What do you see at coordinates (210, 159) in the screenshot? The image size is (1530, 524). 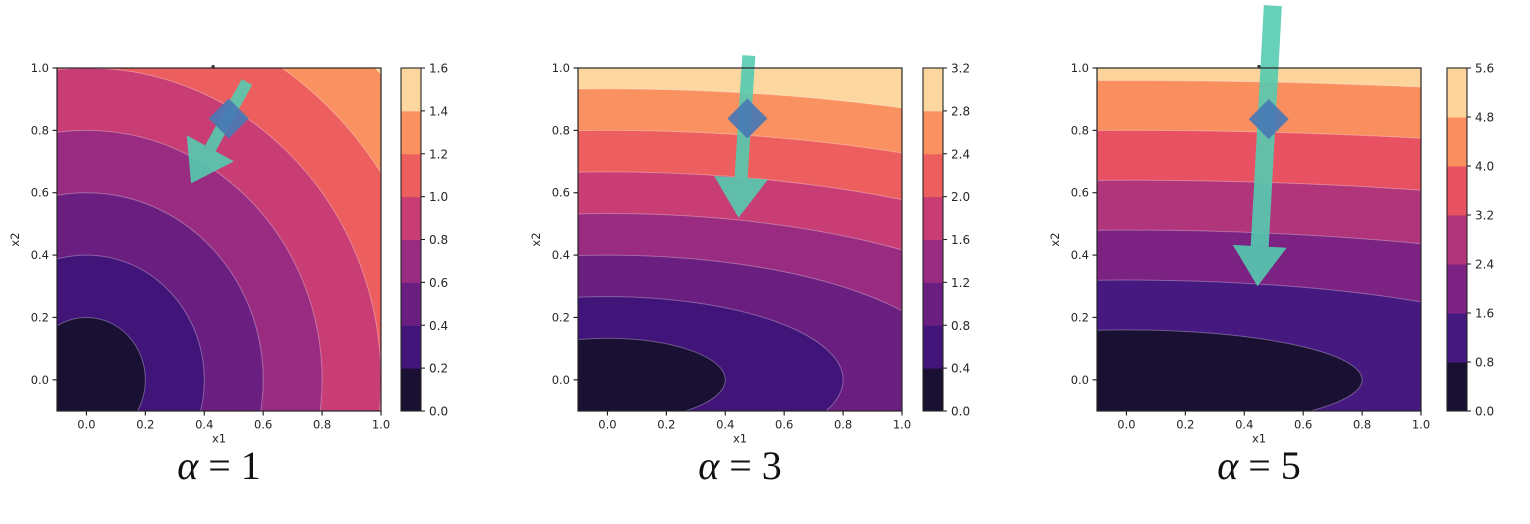 I see `arrow-head` at bounding box center [210, 159].